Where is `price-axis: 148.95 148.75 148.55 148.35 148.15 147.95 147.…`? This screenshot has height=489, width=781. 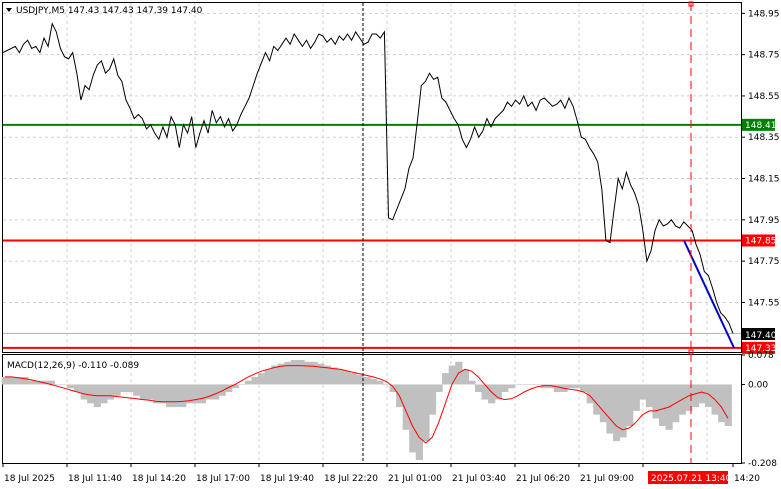
price-axis: 148.95 148.75 148.55 148.35 148.15 147.95 147.… is located at coordinates (760, 158).